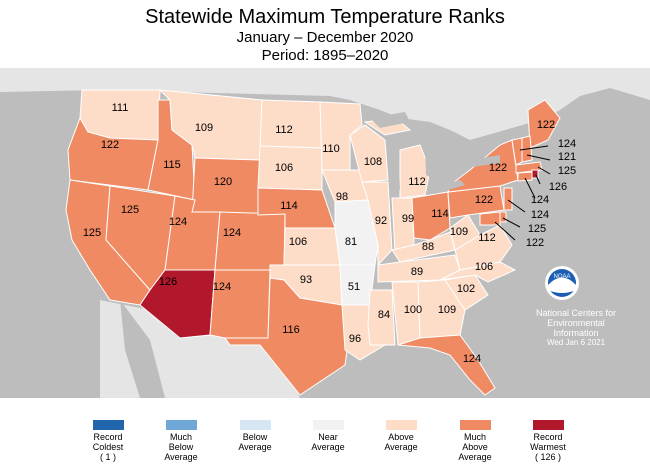 The height and width of the screenshot is (475, 650). Describe the element at coordinates (413, 310) in the screenshot. I see `label-AL: 100` at that location.